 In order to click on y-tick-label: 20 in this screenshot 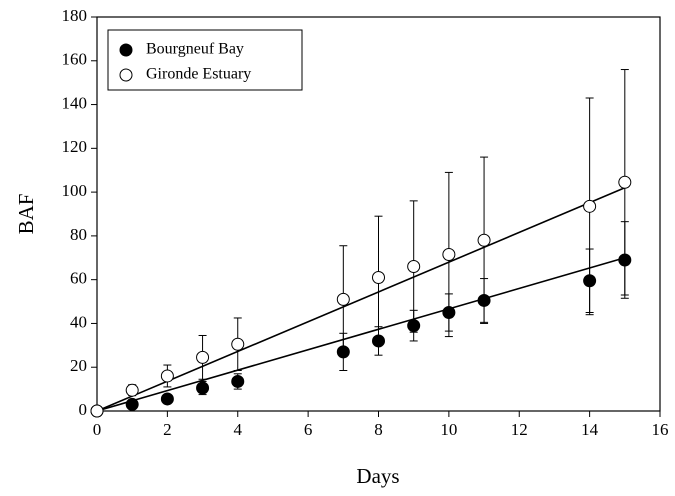, I will do `click(78, 365)`.